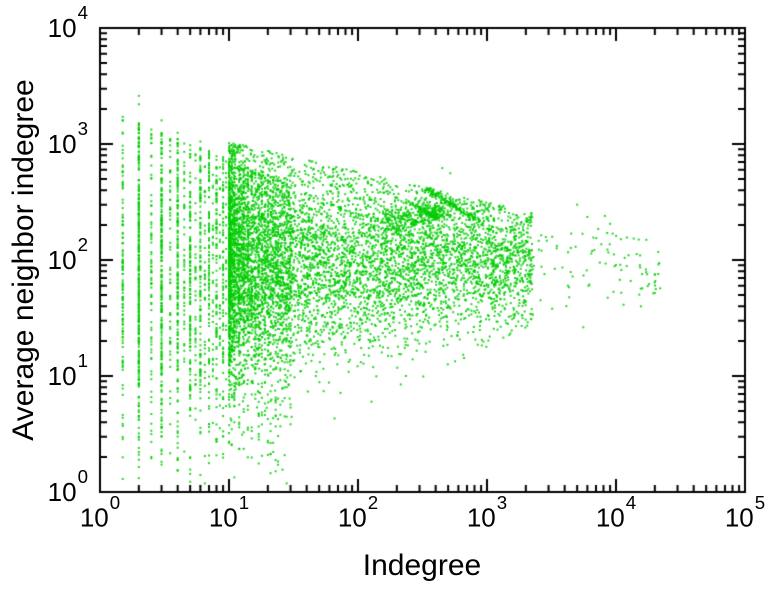  What do you see at coordinates (67, 138) in the screenshot?
I see `y-tick-label: 10³` at bounding box center [67, 138].